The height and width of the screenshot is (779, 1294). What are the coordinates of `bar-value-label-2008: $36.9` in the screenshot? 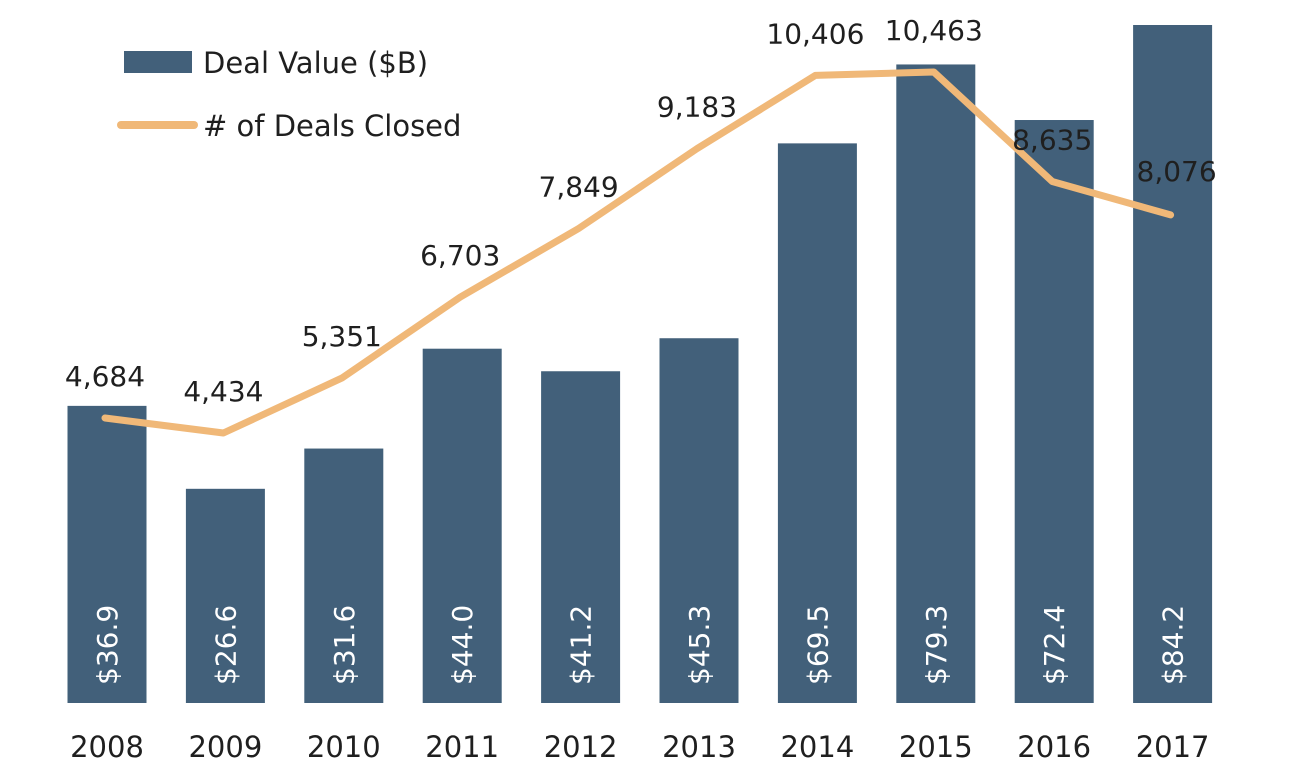 It's located at (107, 645).